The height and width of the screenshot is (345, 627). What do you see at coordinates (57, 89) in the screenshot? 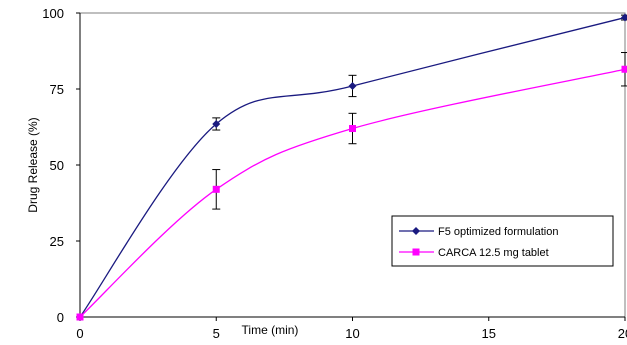
I see `y-tick-label: 75` at bounding box center [57, 89].